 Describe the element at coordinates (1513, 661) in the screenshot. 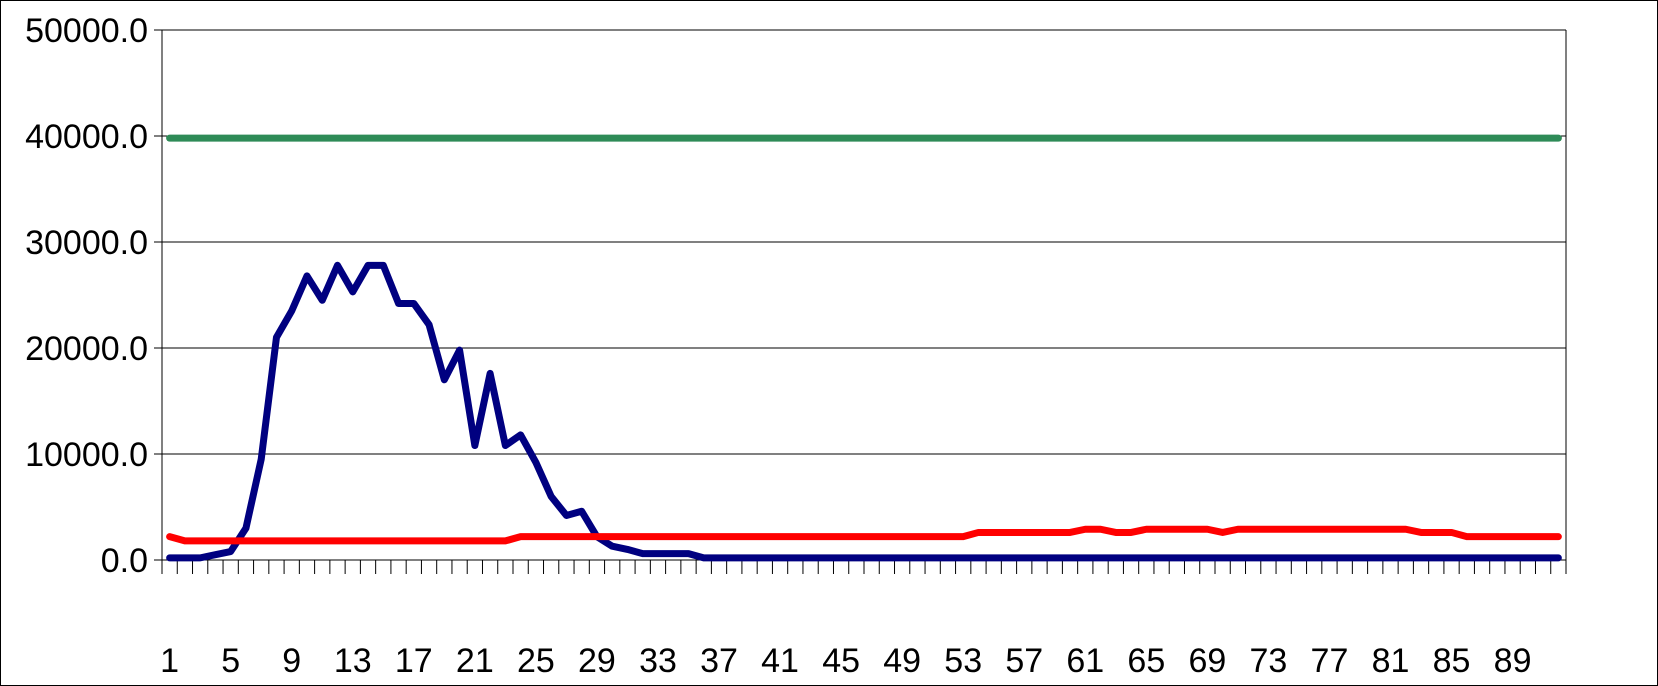

I see `x-tick-label: 89` at that location.